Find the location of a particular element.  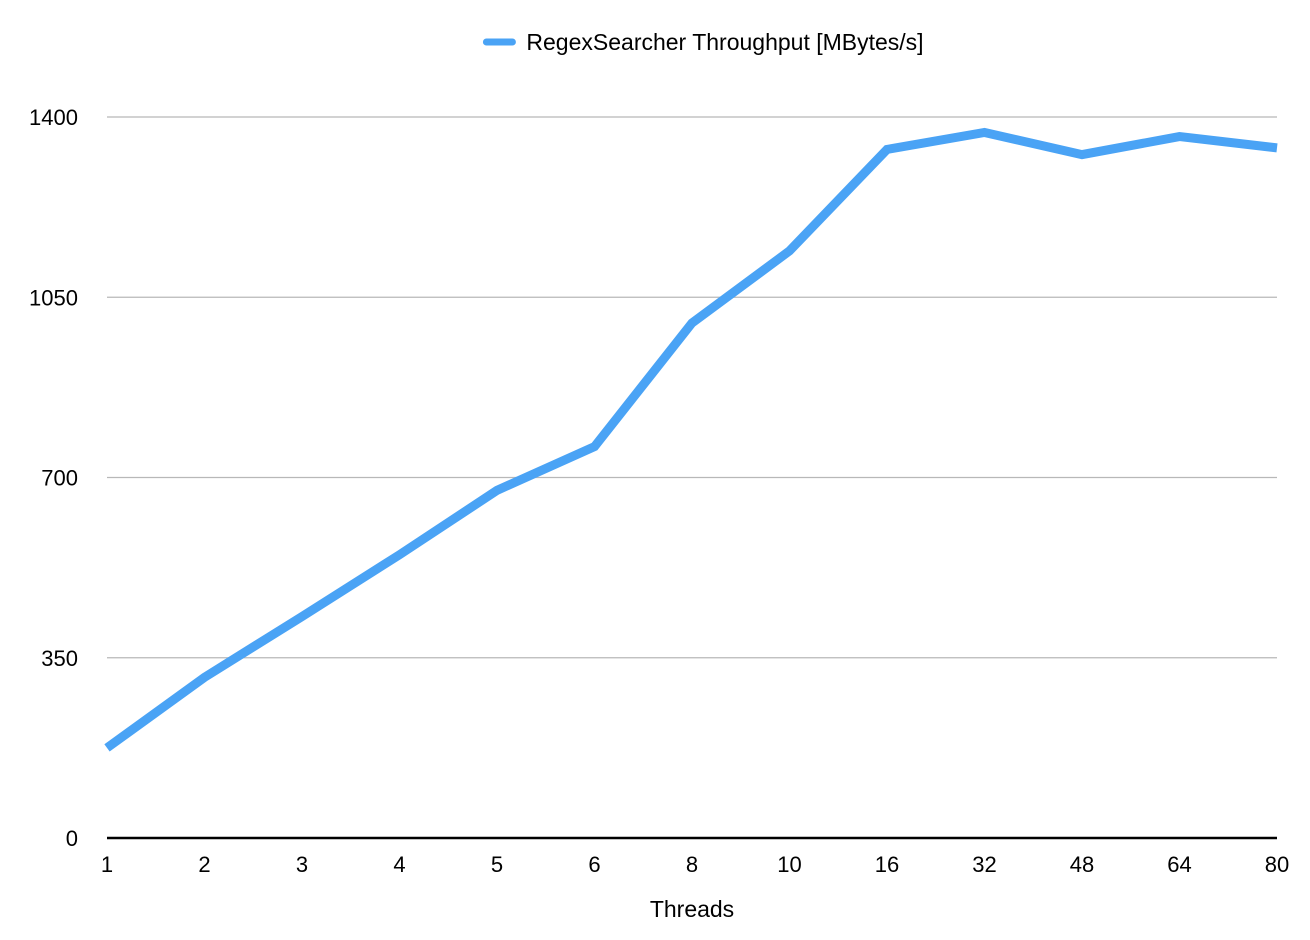

legend: RegexSearcher Throughput [MBytes/s] is located at coordinates (703, 42).